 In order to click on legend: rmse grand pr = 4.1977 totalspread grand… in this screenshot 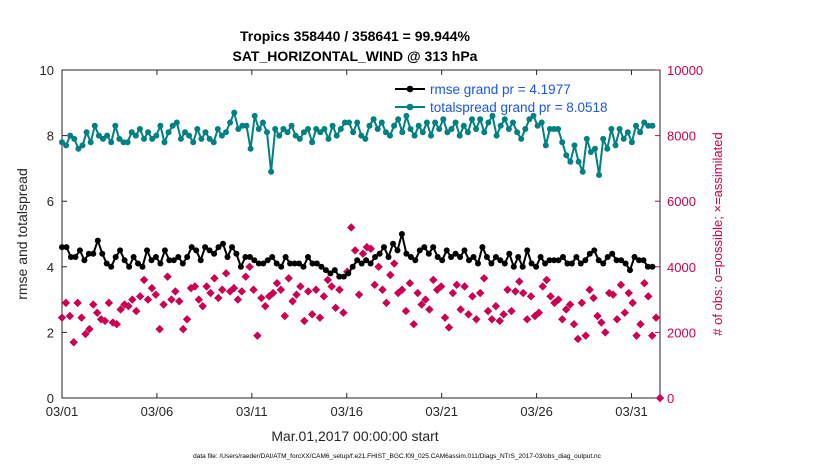, I will do `click(501, 98)`.